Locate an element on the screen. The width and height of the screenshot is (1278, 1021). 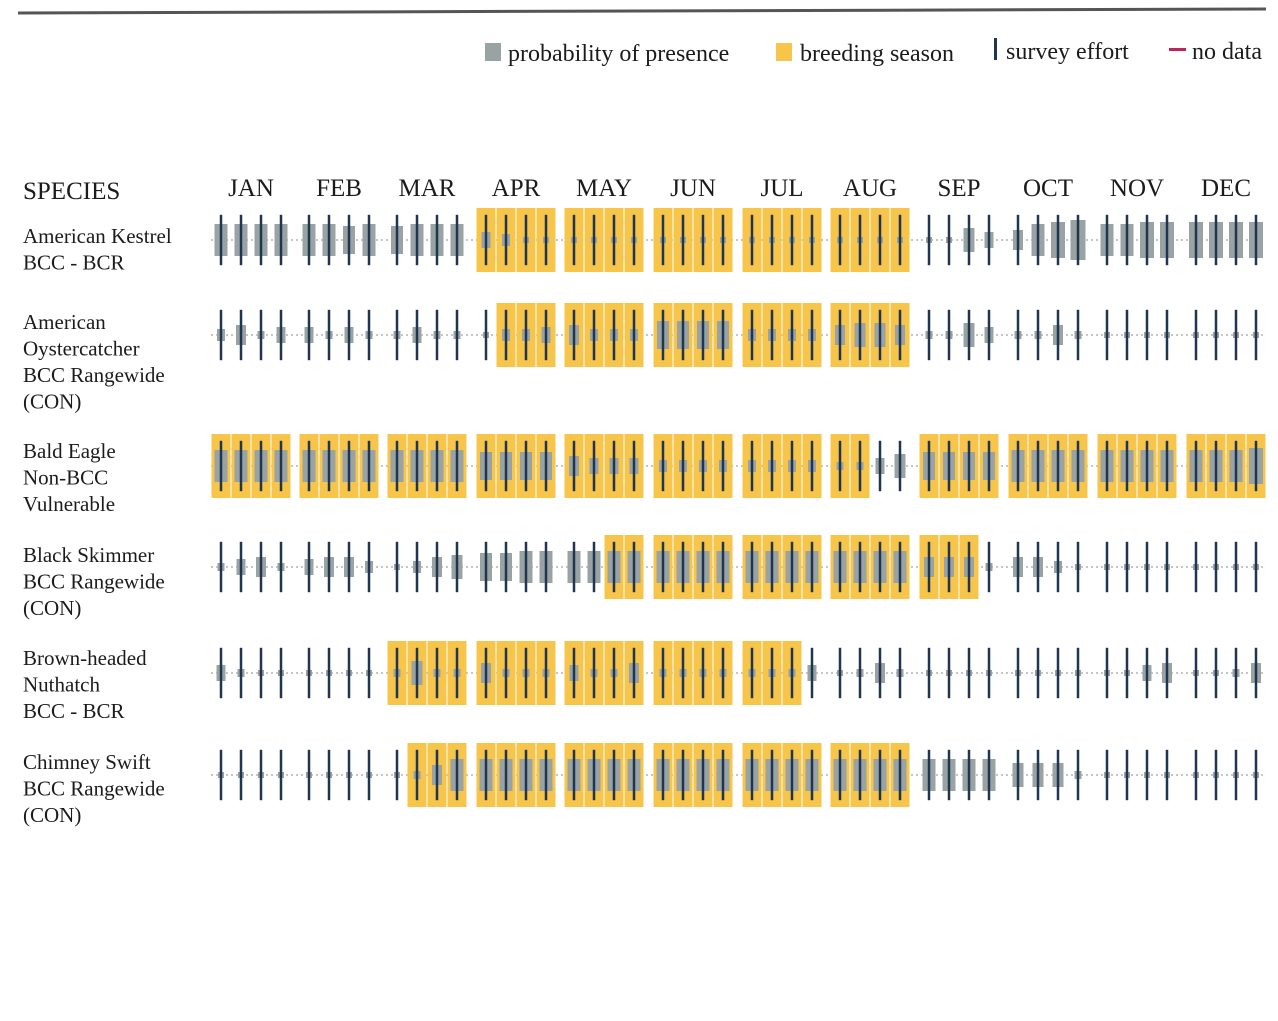
month-label-aug: AUG is located at coordinates (870, 188).